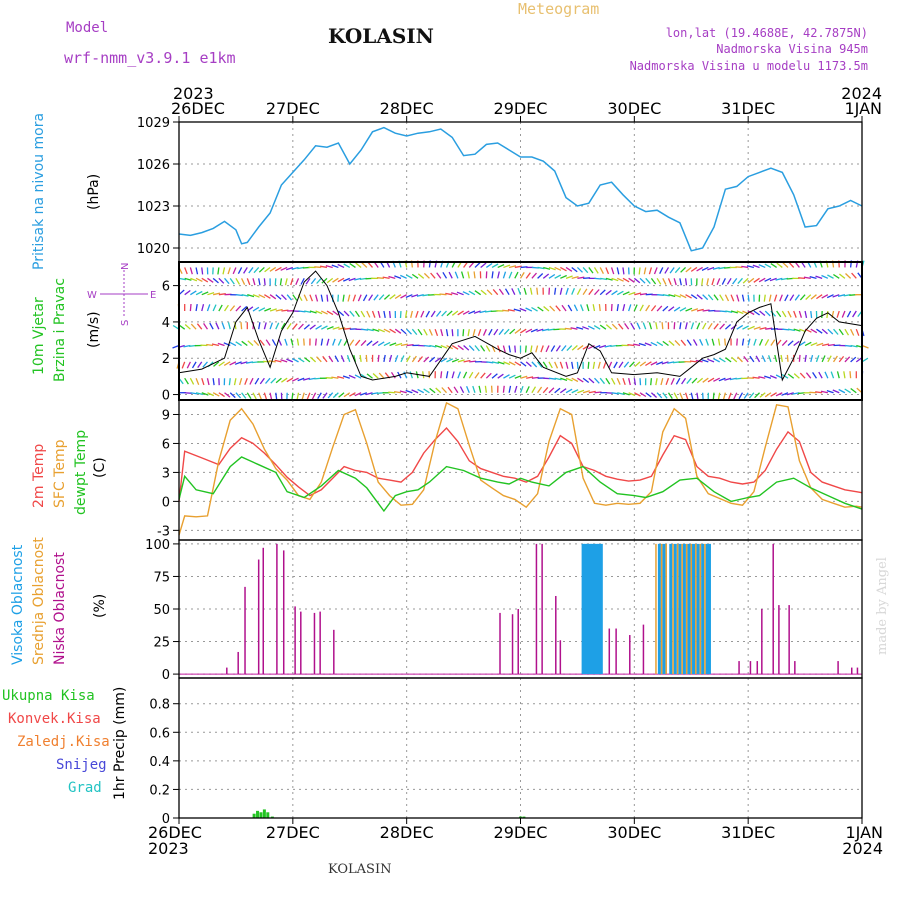 This screenshot has width=900, height=900. Describe the element at coordinates (163, 531) in the screenshot. I see `y-tick-label: -3` at that location.